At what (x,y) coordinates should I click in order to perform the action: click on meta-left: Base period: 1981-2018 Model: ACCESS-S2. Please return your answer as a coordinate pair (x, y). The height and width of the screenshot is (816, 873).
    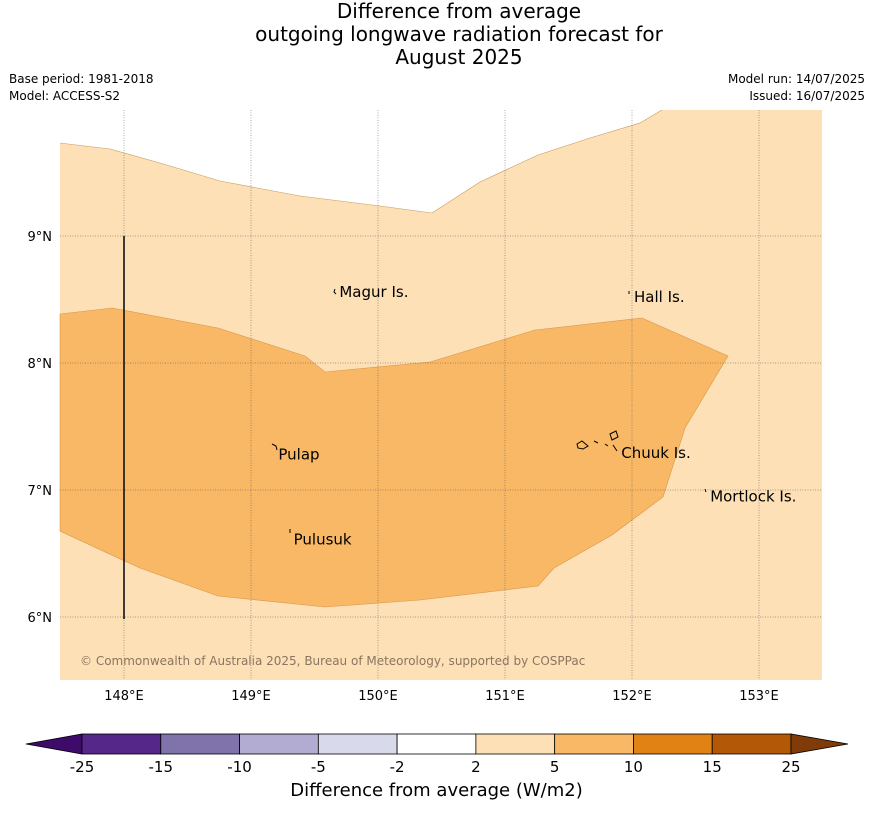
    Looking at the image, I should click on (81, 88).